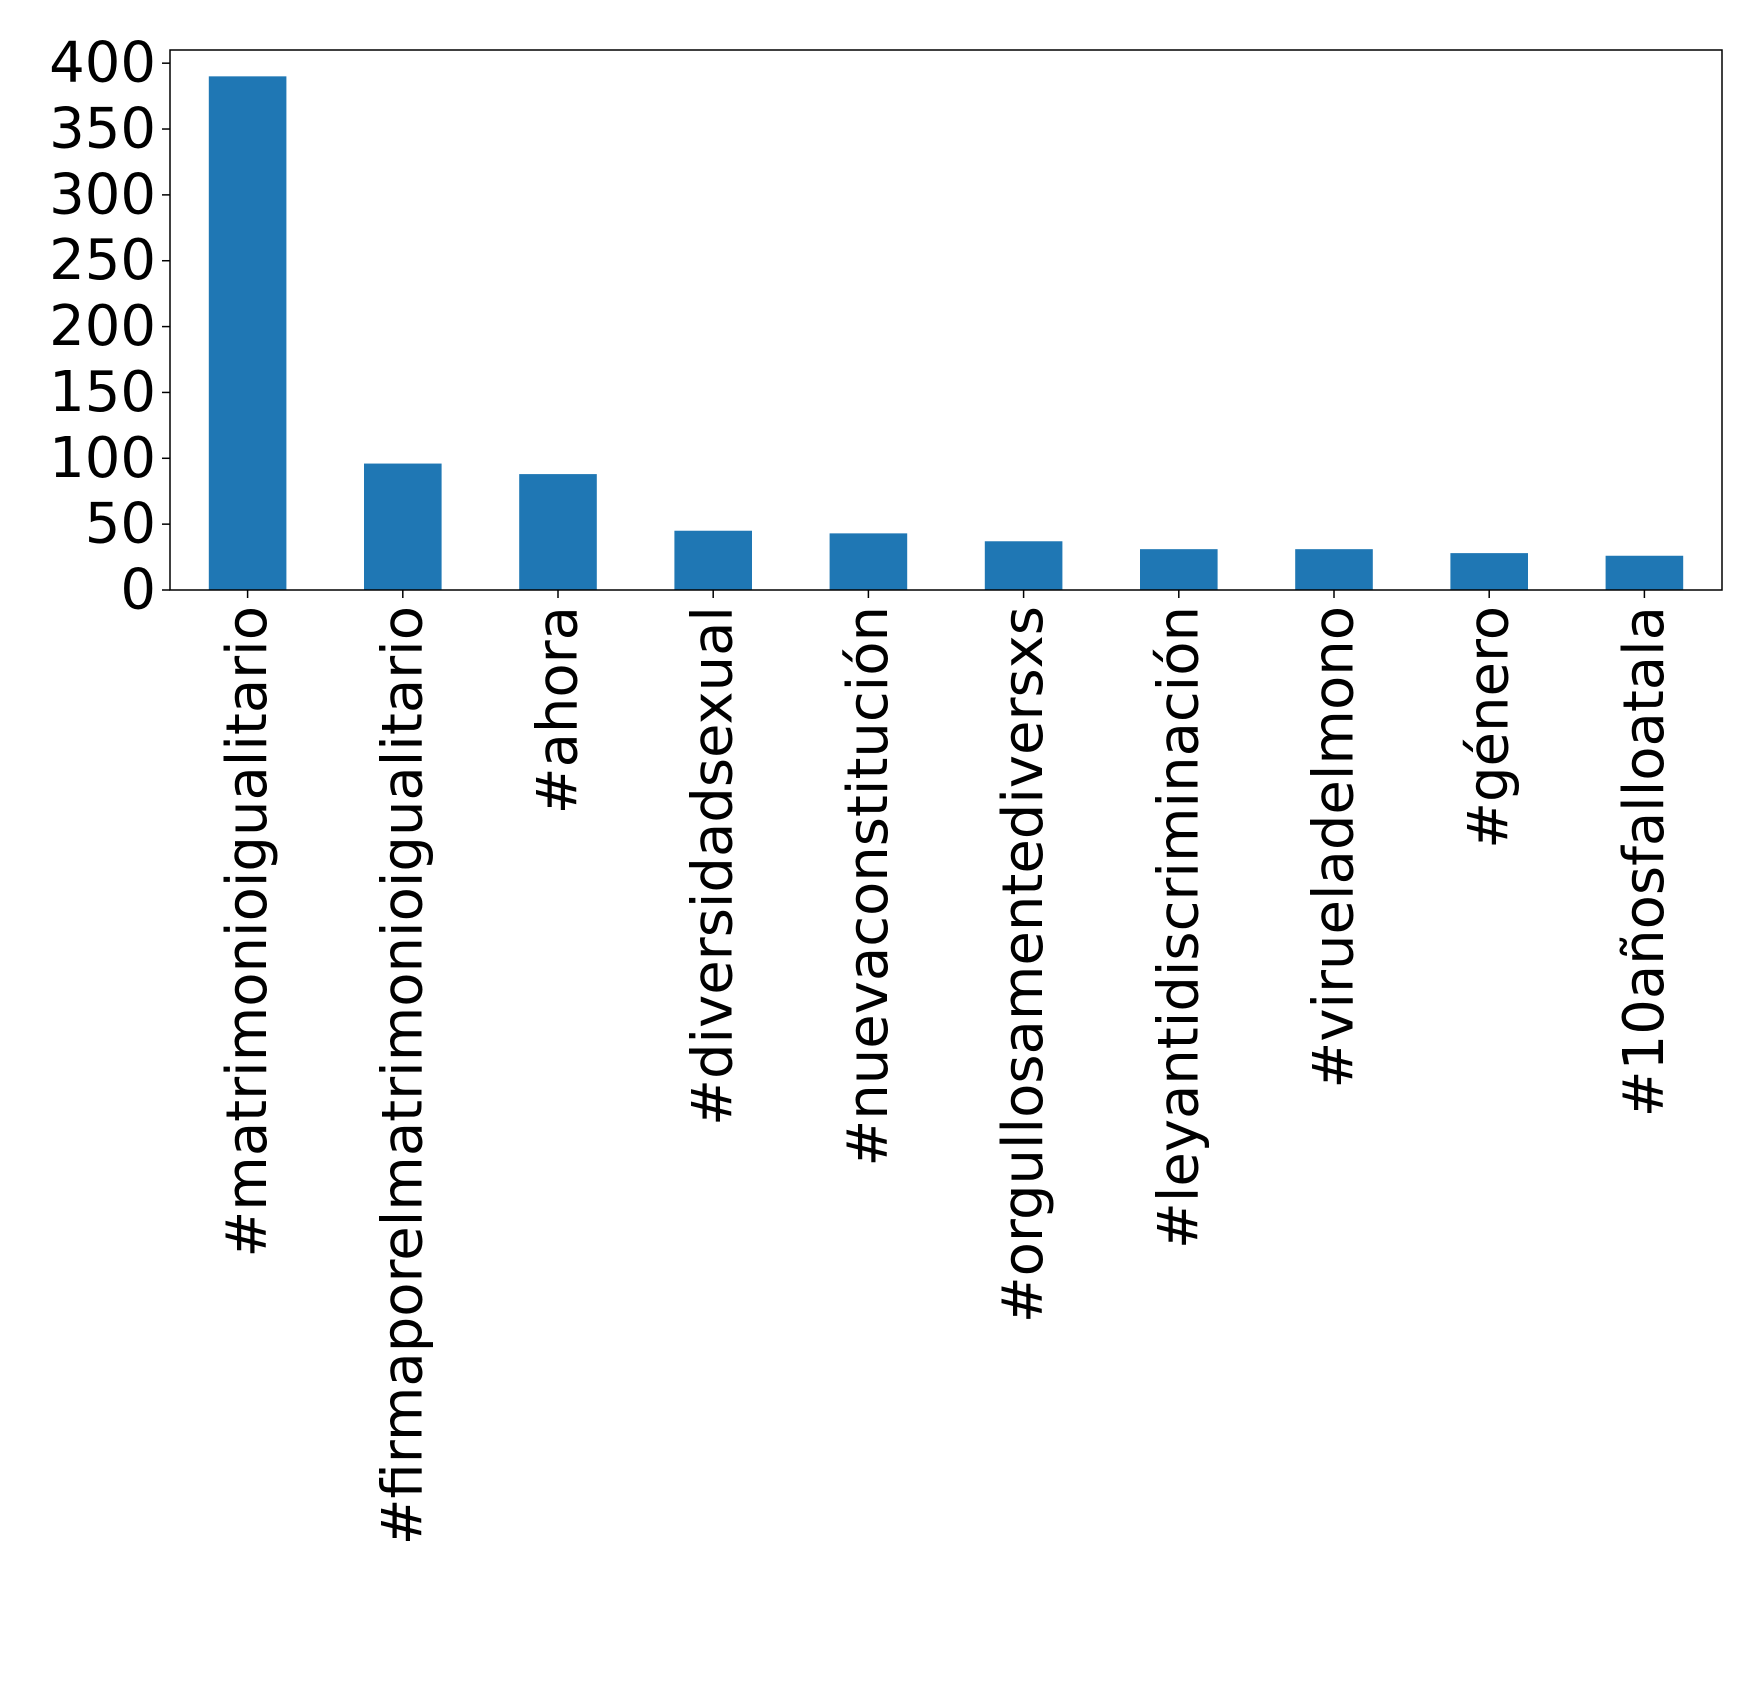  Describe the element at coordinates (102, 392) in the screenshot. I see `y-tick-label: 150` at that location.